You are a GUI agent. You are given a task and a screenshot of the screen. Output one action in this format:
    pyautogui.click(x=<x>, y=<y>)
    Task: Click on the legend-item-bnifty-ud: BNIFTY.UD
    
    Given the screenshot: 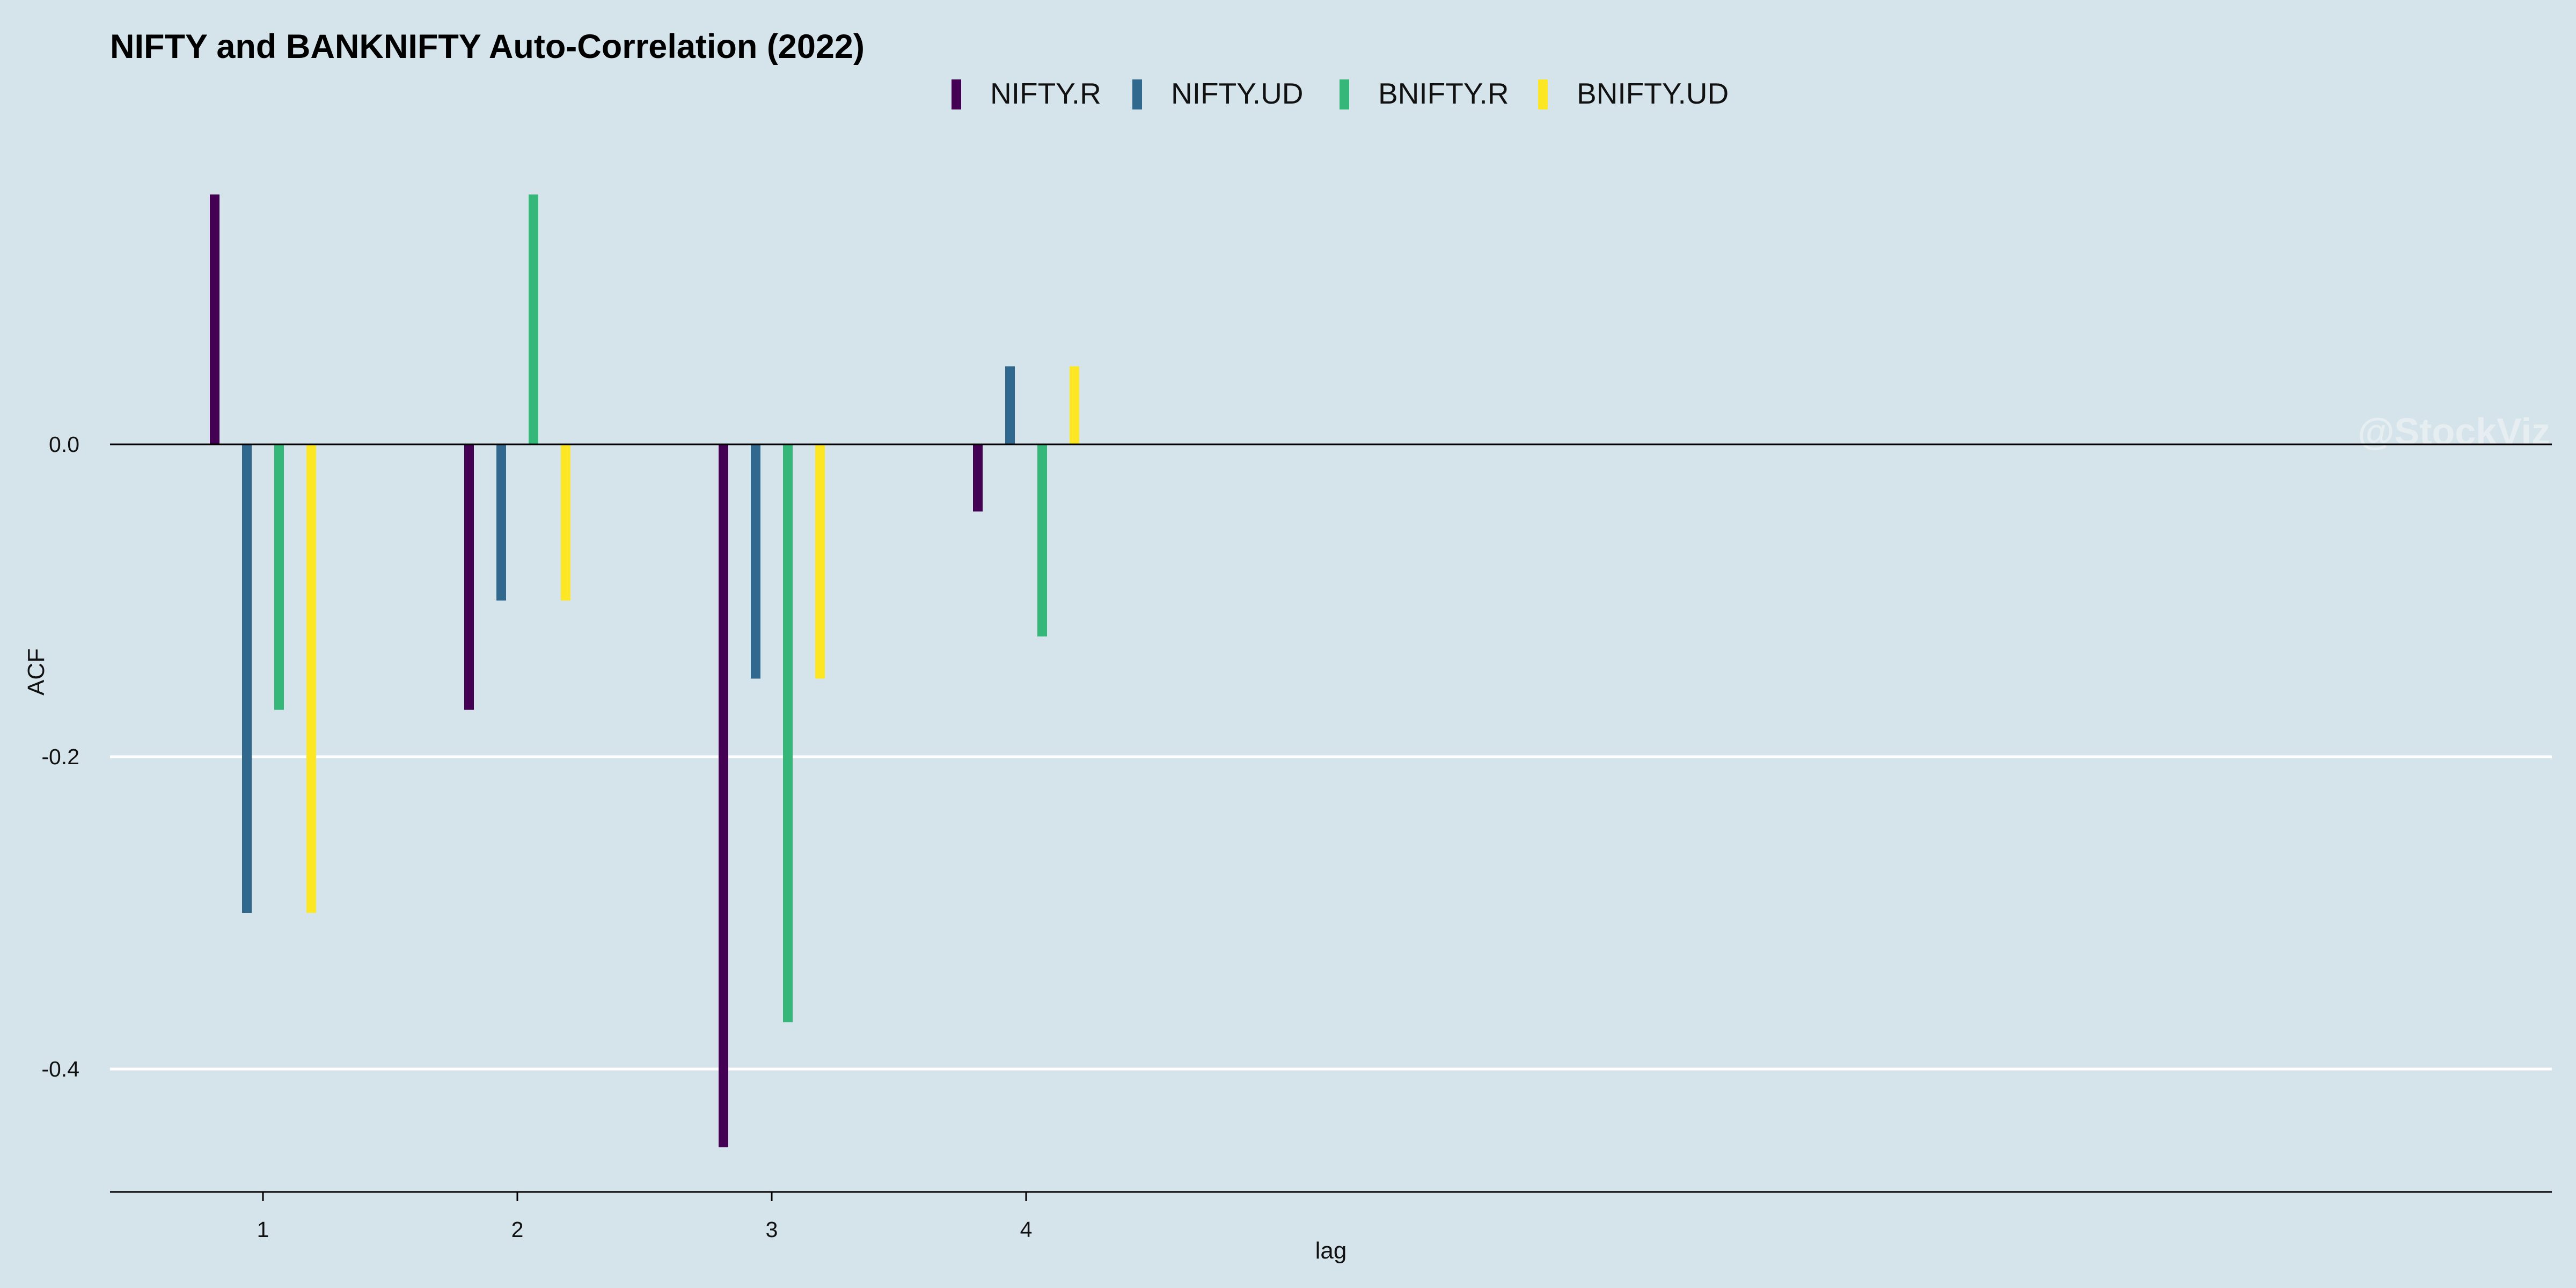 What is the action you would take?
    pyautogui.click(x=1633, y=93)
    